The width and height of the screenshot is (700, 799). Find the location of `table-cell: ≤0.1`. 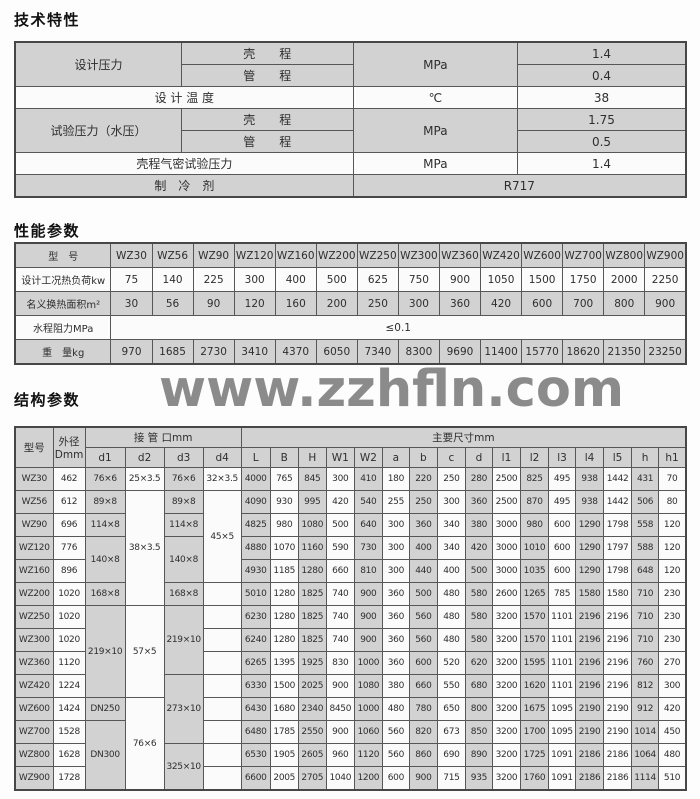

table-cell: ≤0.1 is located at coordinates (398, 327).